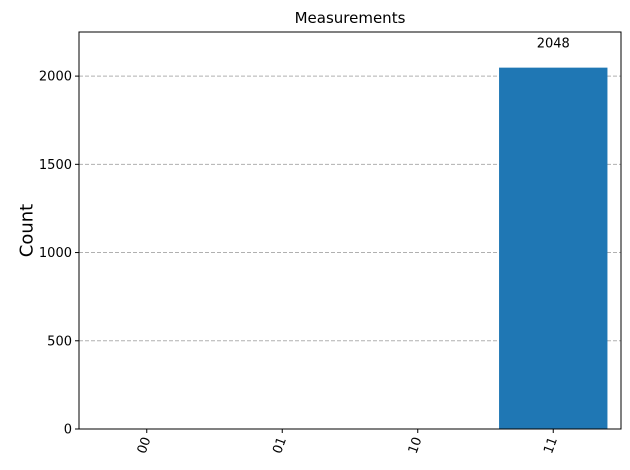 This screenshot has height=470, width=630. I want to click on data-label-11: 2048, so click(553, 44).